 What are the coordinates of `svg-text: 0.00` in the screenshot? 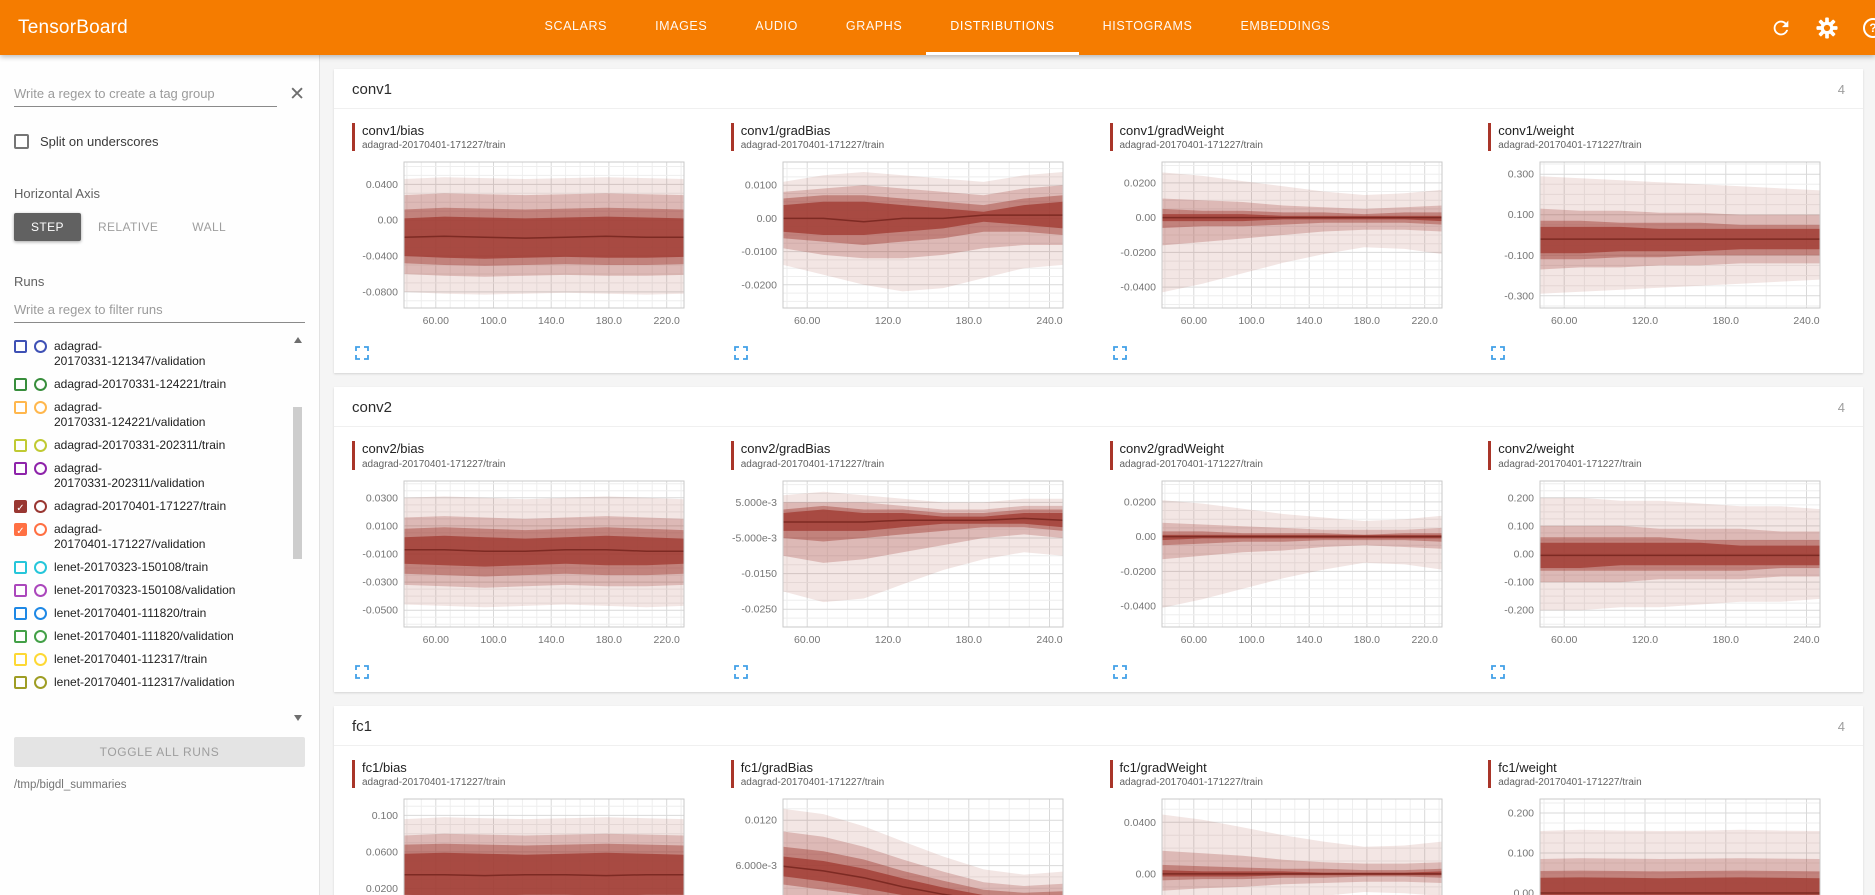 It's located at (1145, 874).